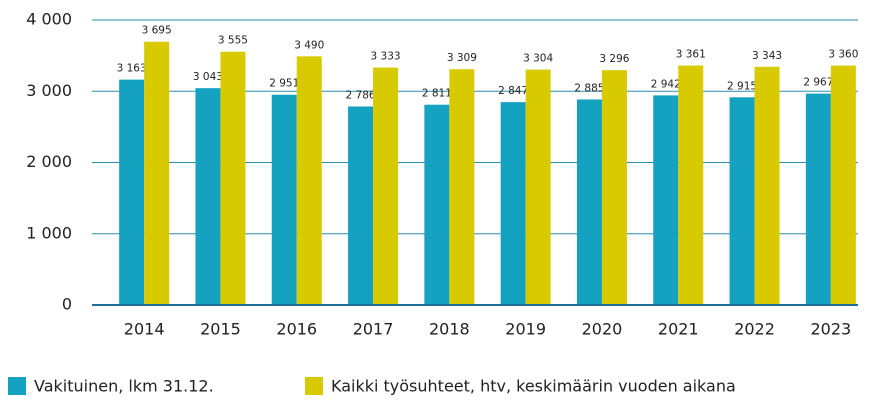 This screenshot has height=400, width=872. Describe the element at coordinates (309, 45) in the screenshot. I see `value-label: 3 490` at that location.